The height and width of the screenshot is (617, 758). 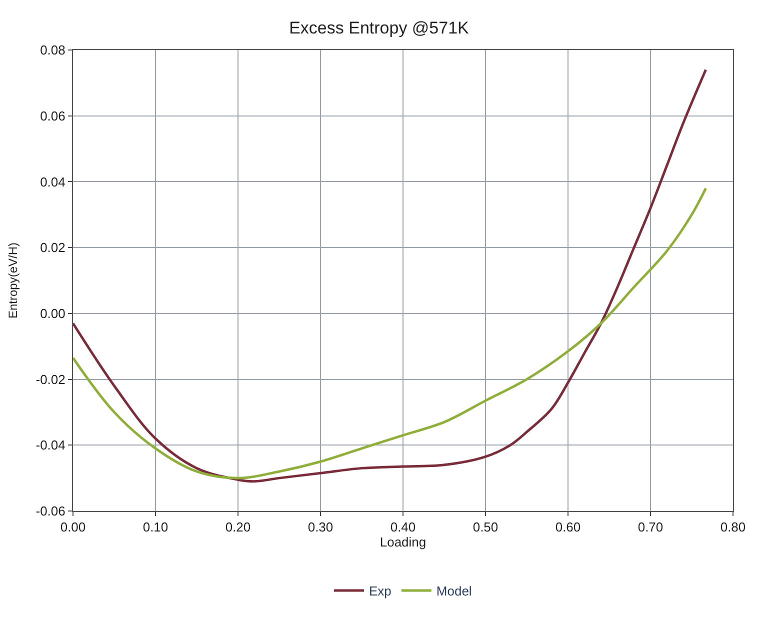 I want to click on y-tick-label: 0.02, so click(x=53, y=248).